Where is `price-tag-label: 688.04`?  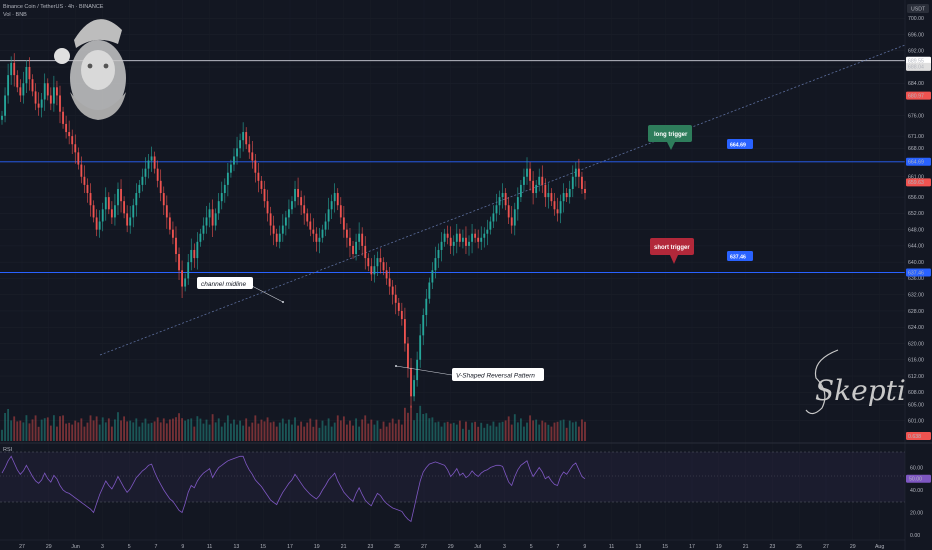 price-tag-label: 688.04 is located at coordinates (916, 68).